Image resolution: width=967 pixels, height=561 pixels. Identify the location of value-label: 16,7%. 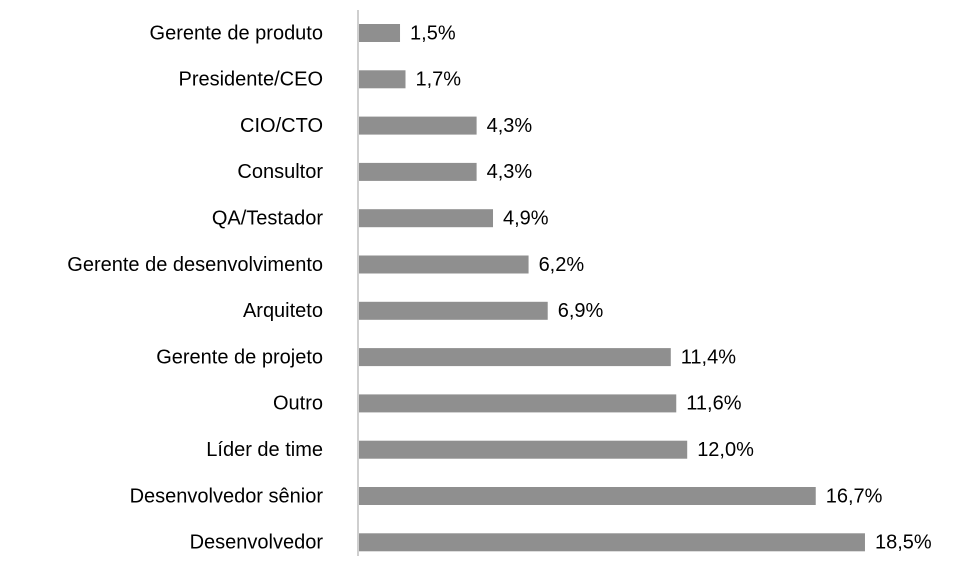
(854, 496).